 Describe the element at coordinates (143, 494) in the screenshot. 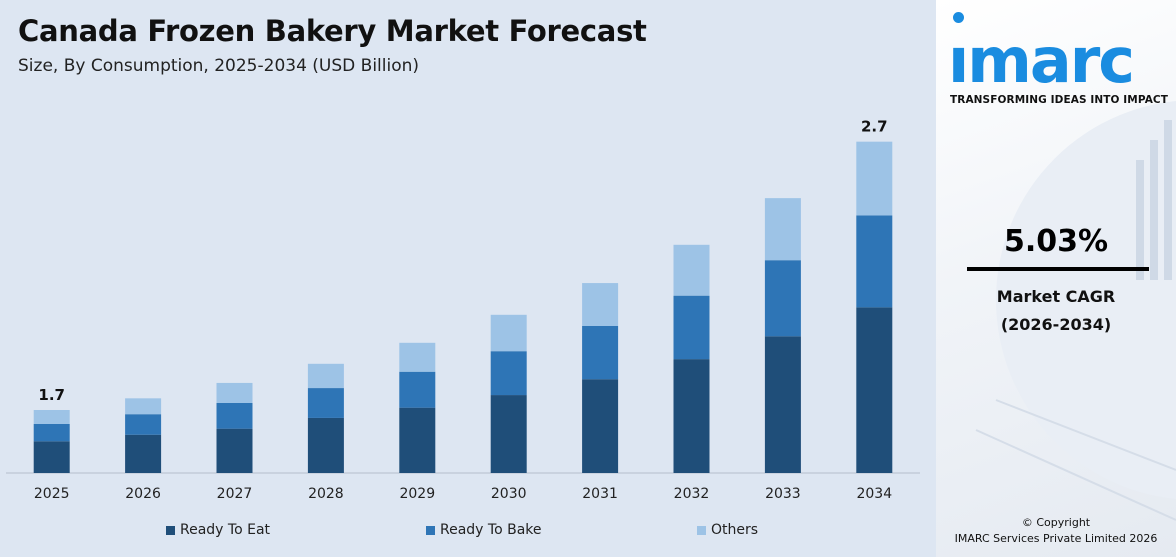

I see `x-tick-label-2026: 2026` at that location.